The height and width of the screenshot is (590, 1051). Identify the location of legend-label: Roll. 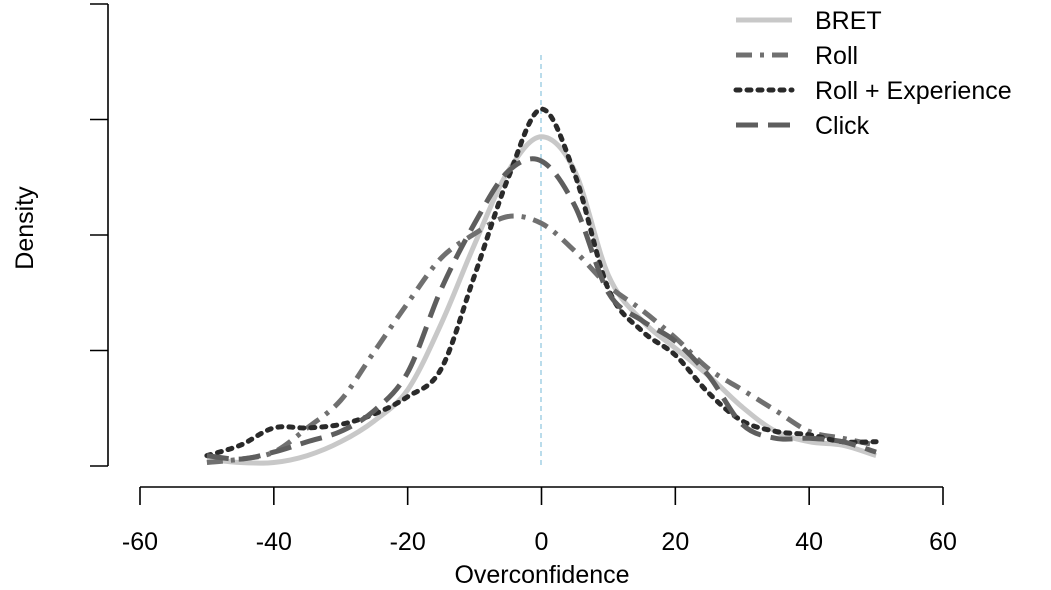
(836, 56).